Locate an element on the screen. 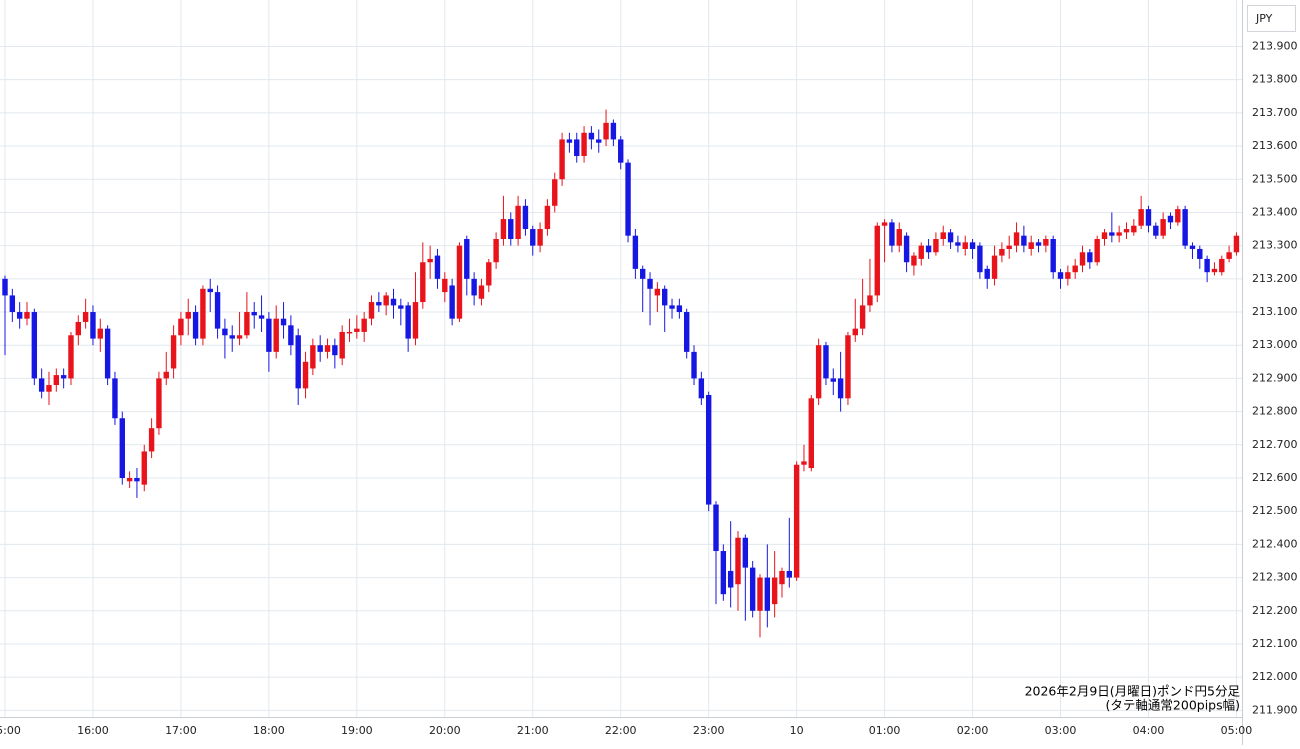  y-tick-label: 213.300 is located at coordinates (1275, 245).